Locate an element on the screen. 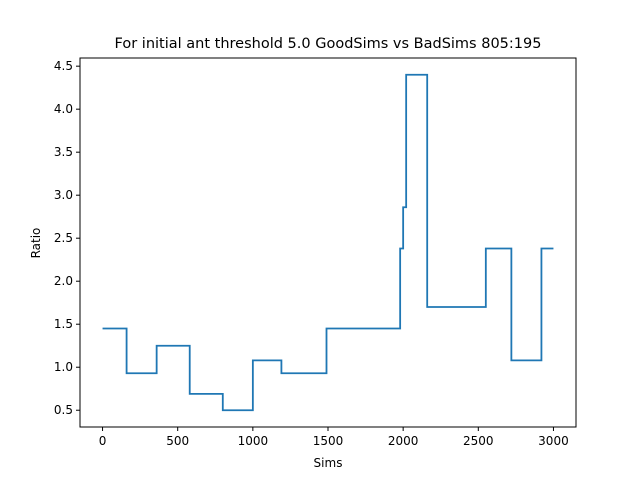 This screenshot has height=484, width=640. x-tick-label: 1000 is located at coordinates (253, 441).